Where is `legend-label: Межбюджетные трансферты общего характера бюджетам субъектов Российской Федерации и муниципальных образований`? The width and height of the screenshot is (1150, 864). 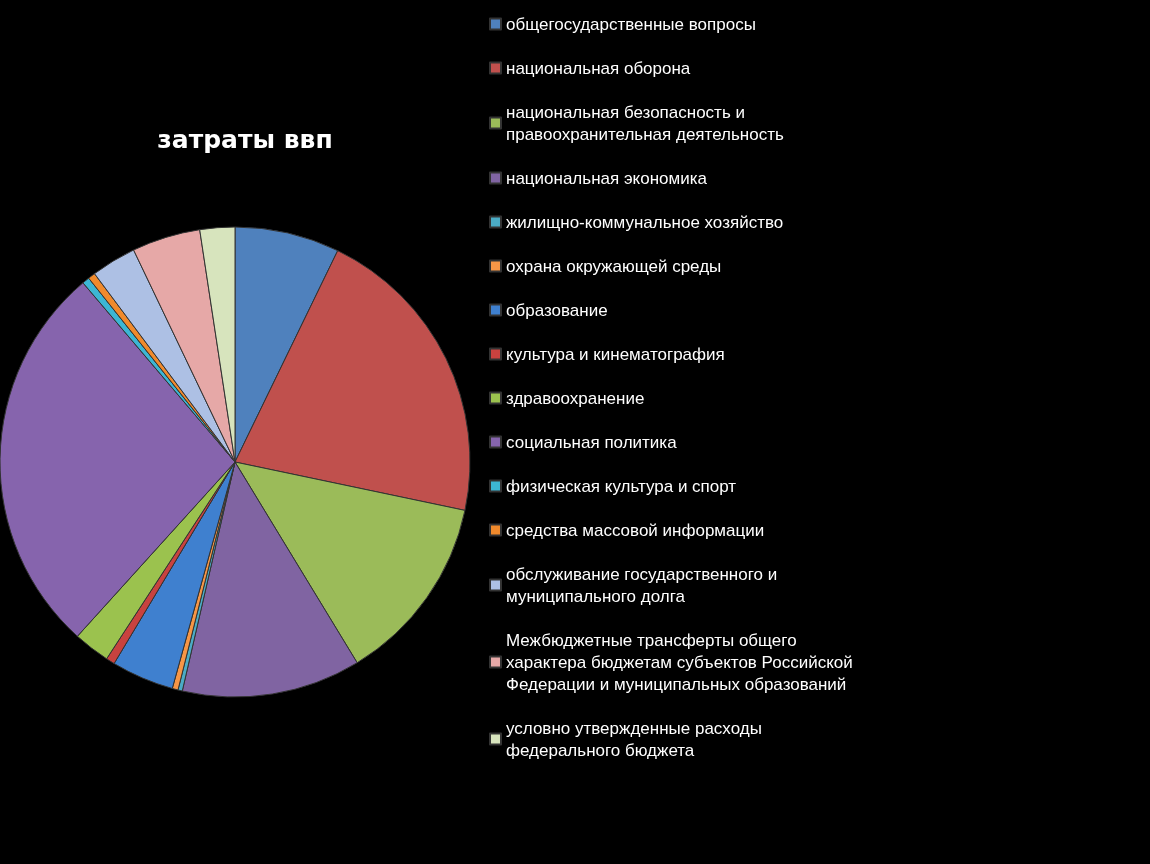
legend-label: Межбюджетные трансферты общего характера бюджетам субъектов Российской Федерации и муниципальных образований is located at coordinates (682, 662).